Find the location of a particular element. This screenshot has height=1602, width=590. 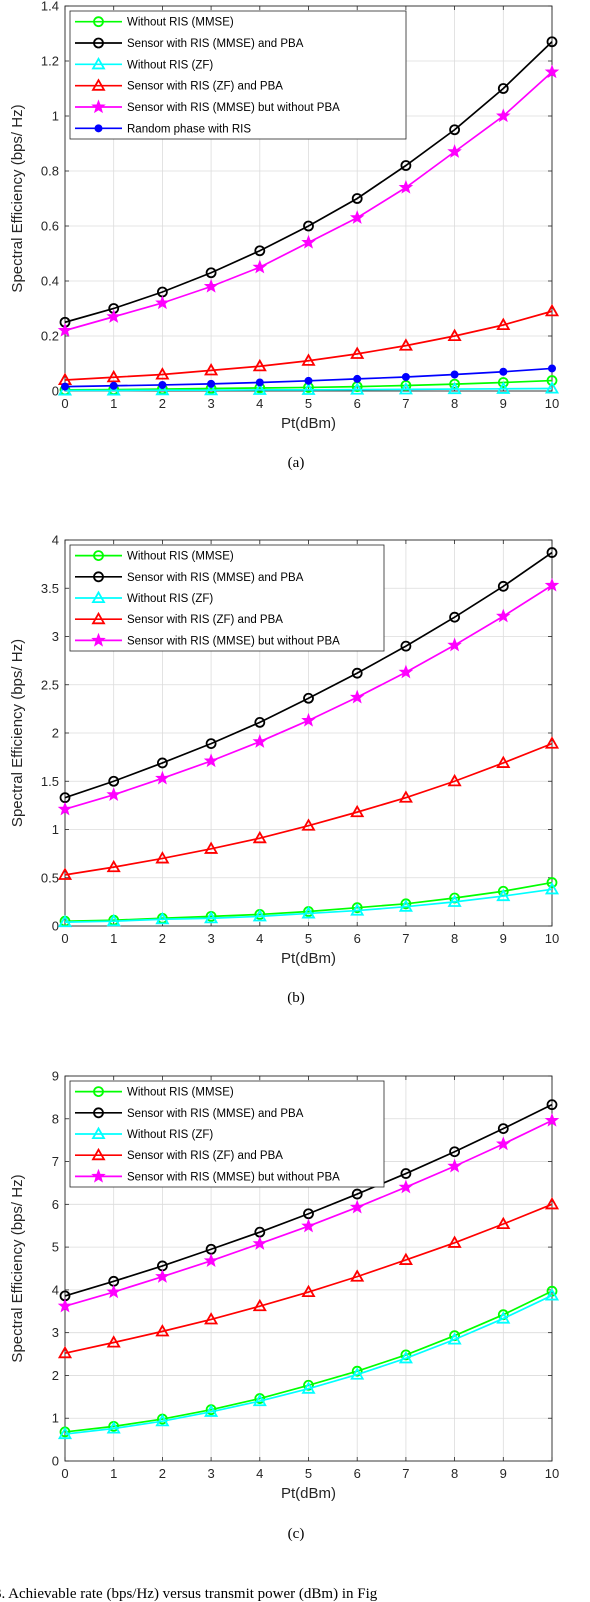

y-tick-label: 4 is located at coordinates (55, 540).